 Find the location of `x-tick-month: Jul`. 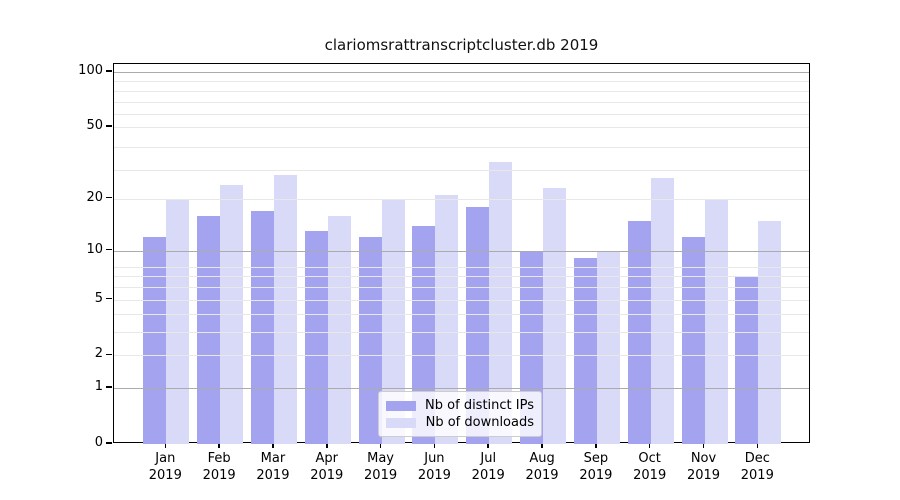

x-tick-month: Jul is located at coordinates (488, 458).